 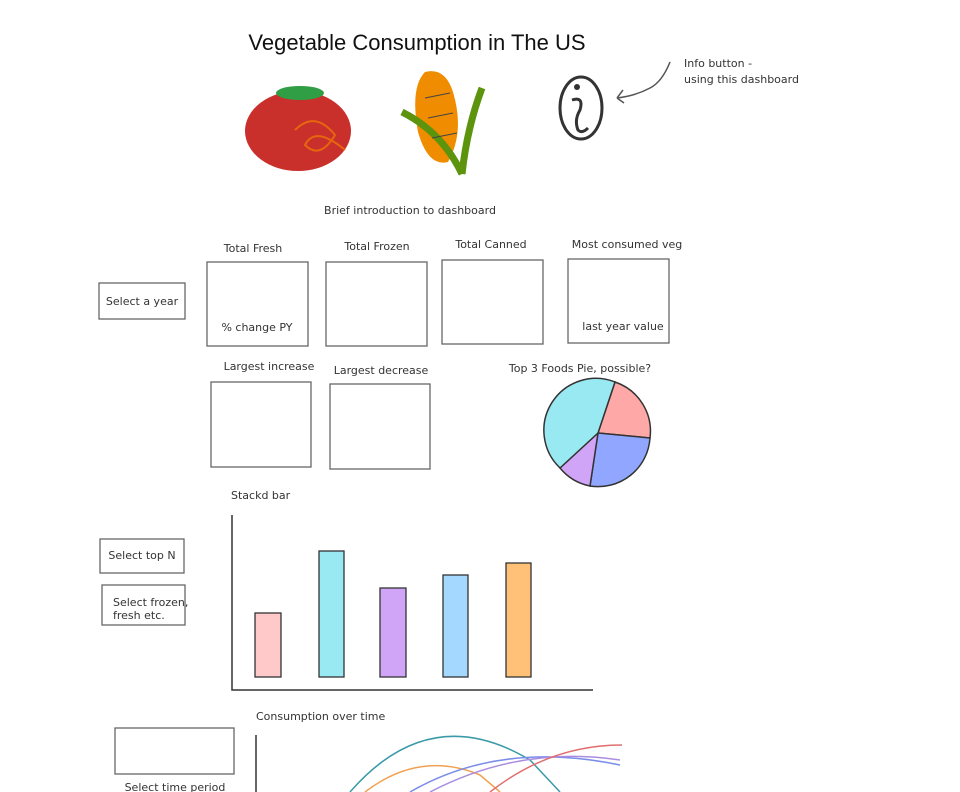 What do you see at coordinates (416, 42) in the screenshot?
I see `title: Vegetable Consumption in The US` at bounding box center [416, 42].